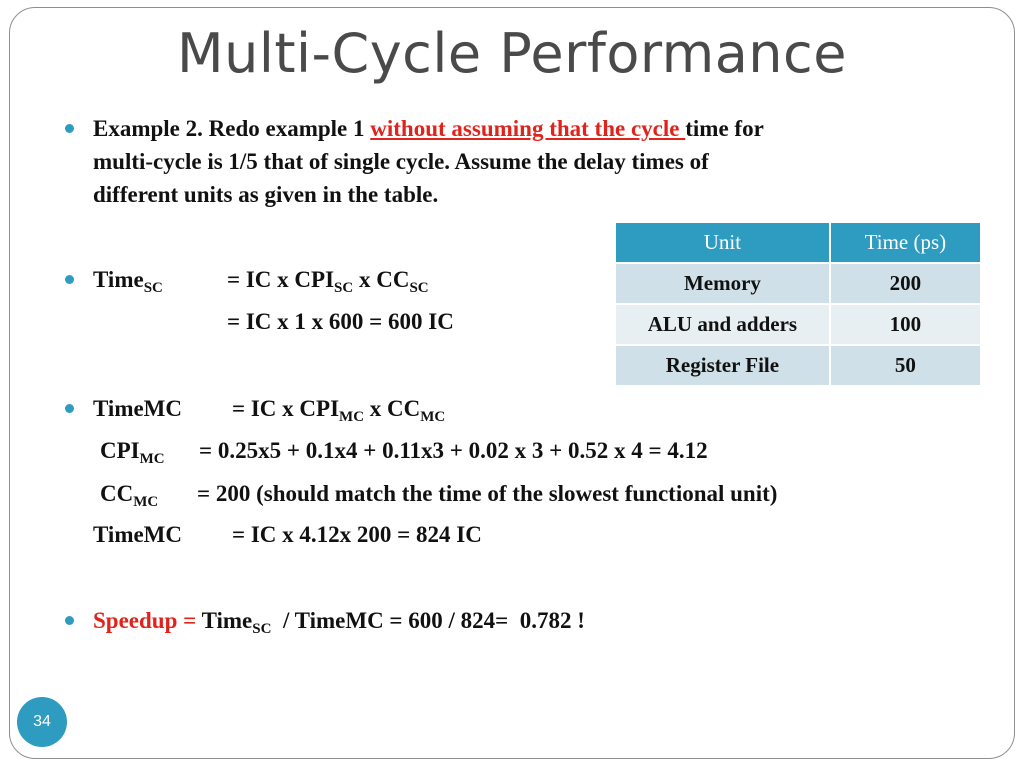 Image resolution: width=1024 pixels, height=768 pixels. I want to click on speedup-label: Speedup =, so click(147, 620).